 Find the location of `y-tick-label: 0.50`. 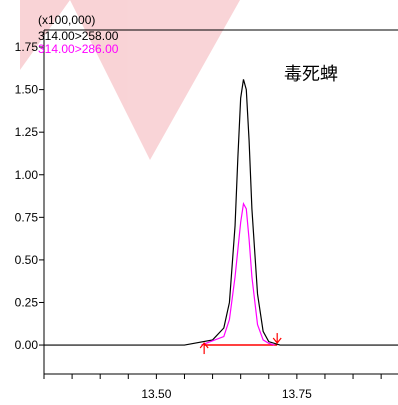

y-tick-label: 0.50 is located at coordinates (27, 260).